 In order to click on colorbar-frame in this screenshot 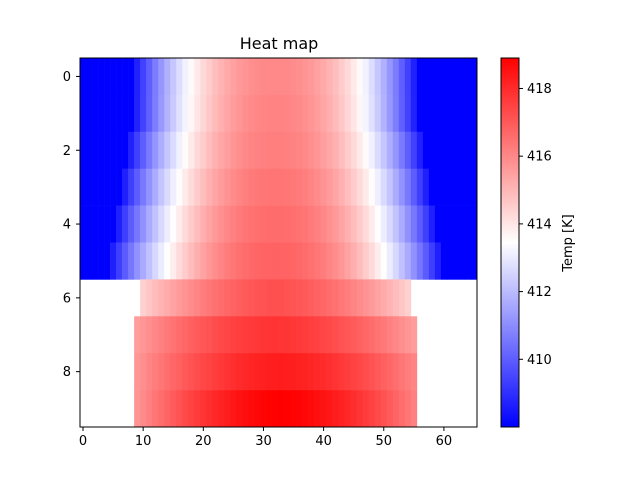, I will do `click(510, 242)`.